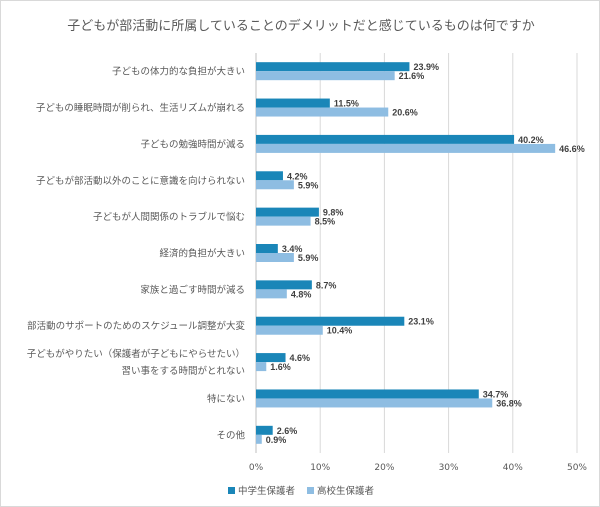  Describe the element at coordinates (577, 468) in the screenshot. I see `x-tick-label: 50%` at that location.